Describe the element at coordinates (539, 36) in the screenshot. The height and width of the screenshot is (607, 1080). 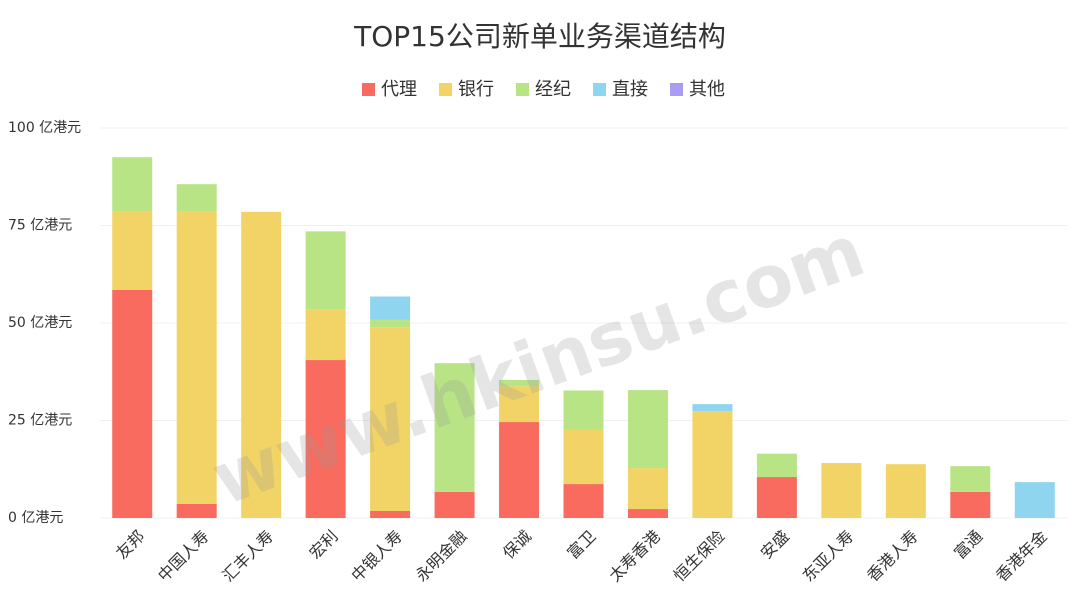
I see `chart-title: TOP15公司新单业务渠道结构` at that location.